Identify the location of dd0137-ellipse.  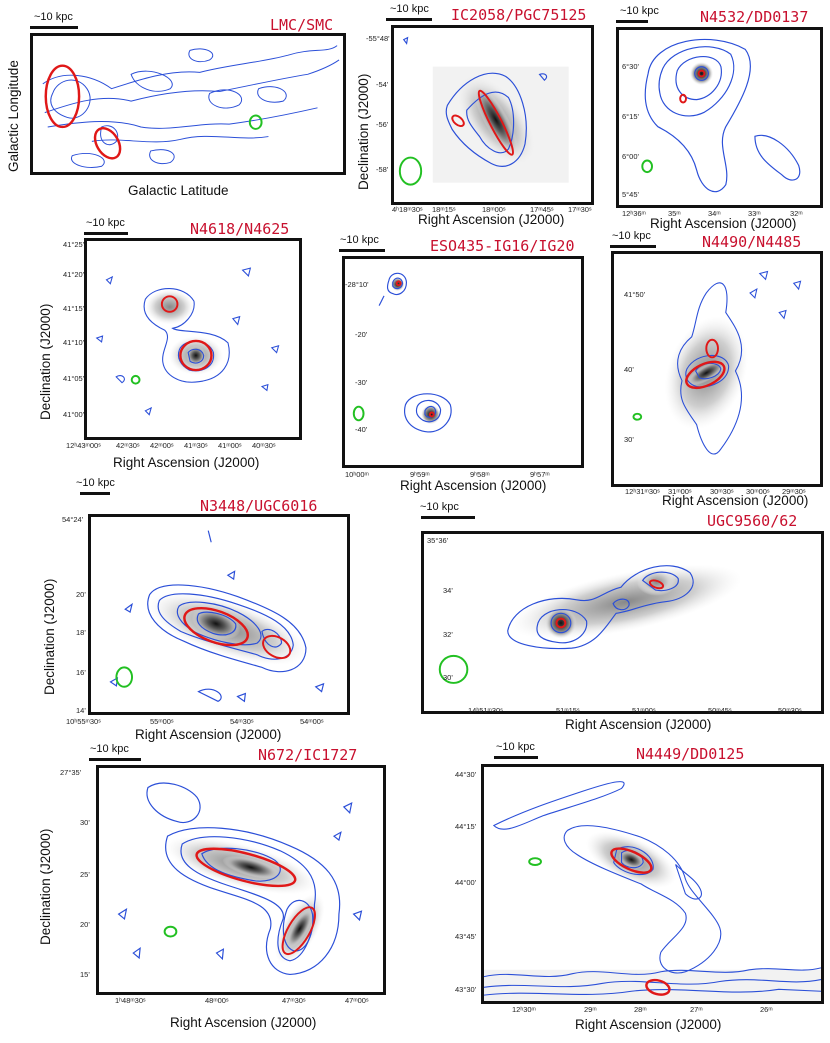
(683, 98).